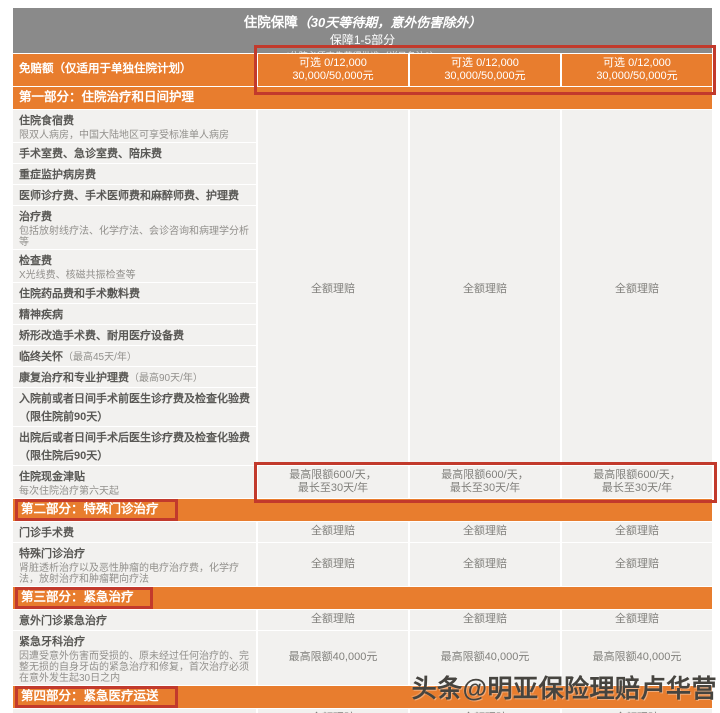 This screenshot has height=713, width=720. I want to click on table-row: 门诊手术费 全额理赔 全额理赔 全额理赔, so click(362, 532).